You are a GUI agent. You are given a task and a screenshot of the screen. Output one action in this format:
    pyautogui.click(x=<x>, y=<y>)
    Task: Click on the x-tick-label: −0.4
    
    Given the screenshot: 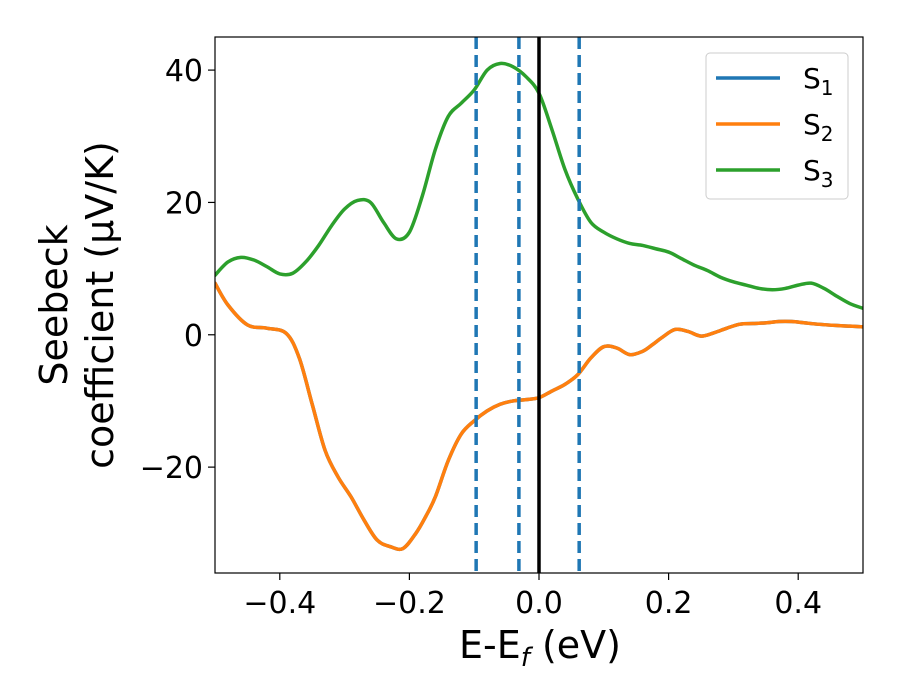 What is the action you would take?
    pyautogui.click(x=279, y=603)
    